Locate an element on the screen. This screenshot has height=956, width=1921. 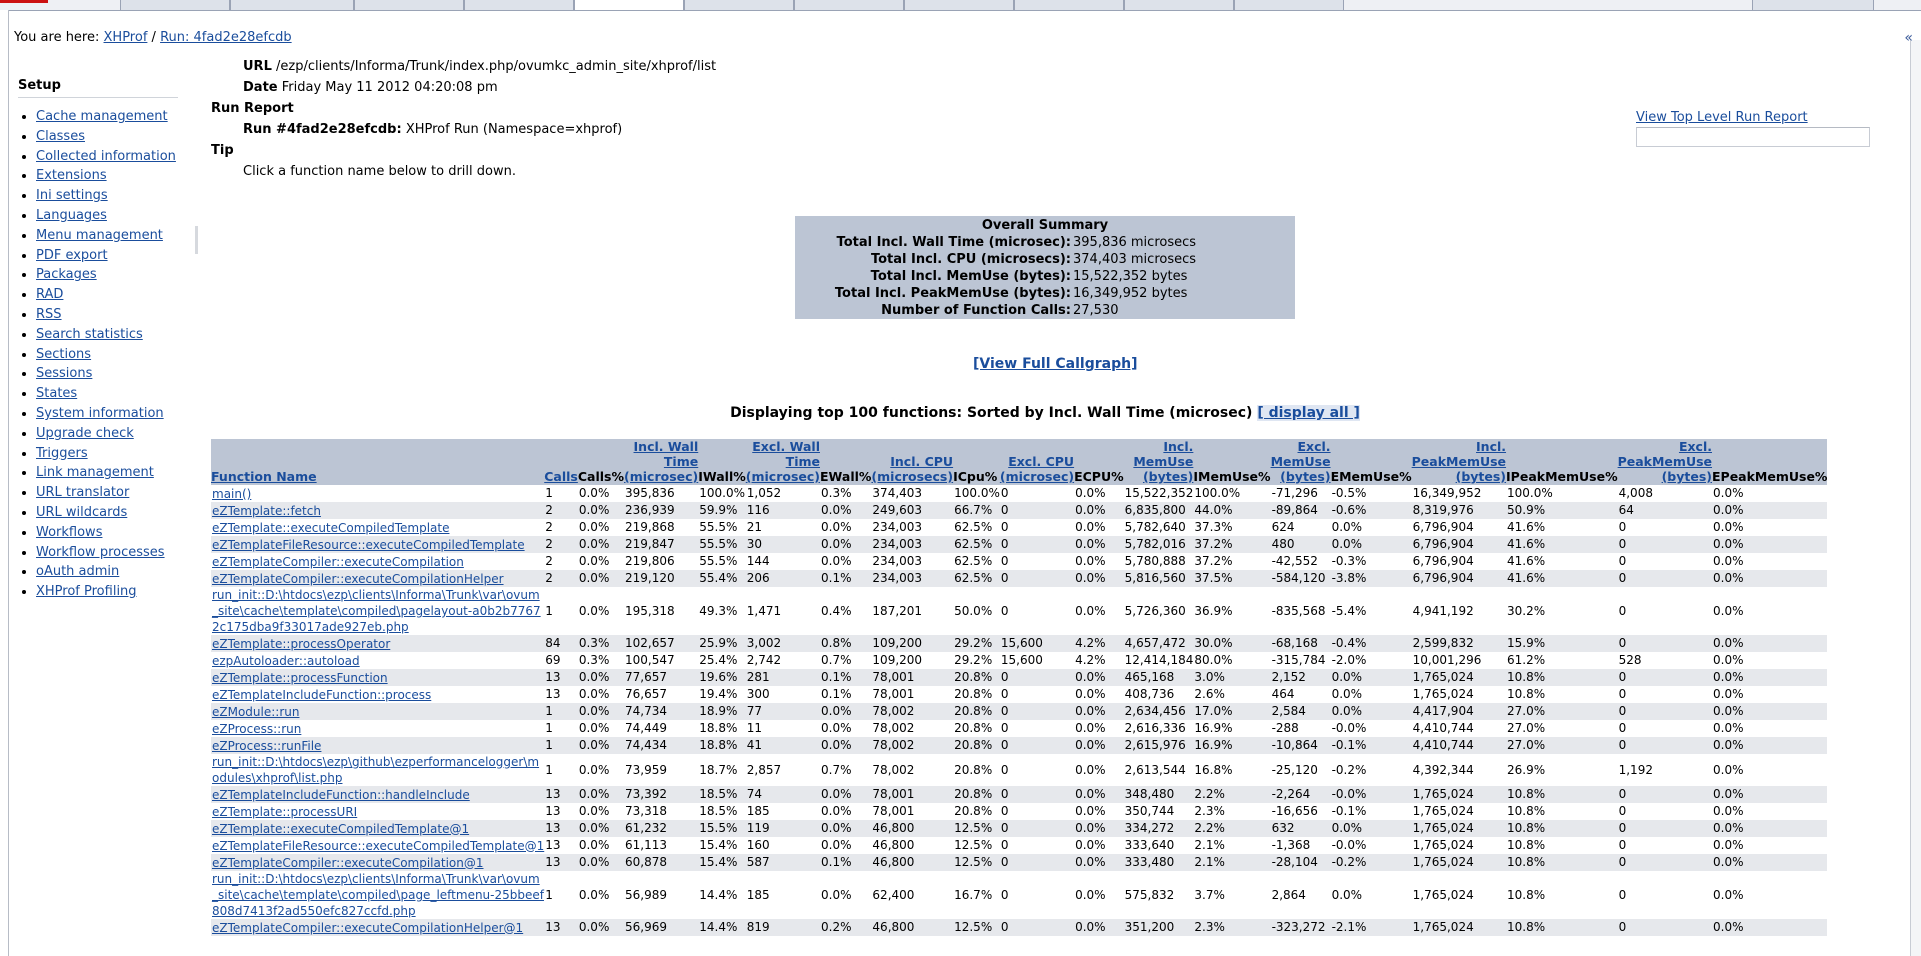
column-sort-link: Incl. Wall Time (microsec) is located at coordinates (661, 461).